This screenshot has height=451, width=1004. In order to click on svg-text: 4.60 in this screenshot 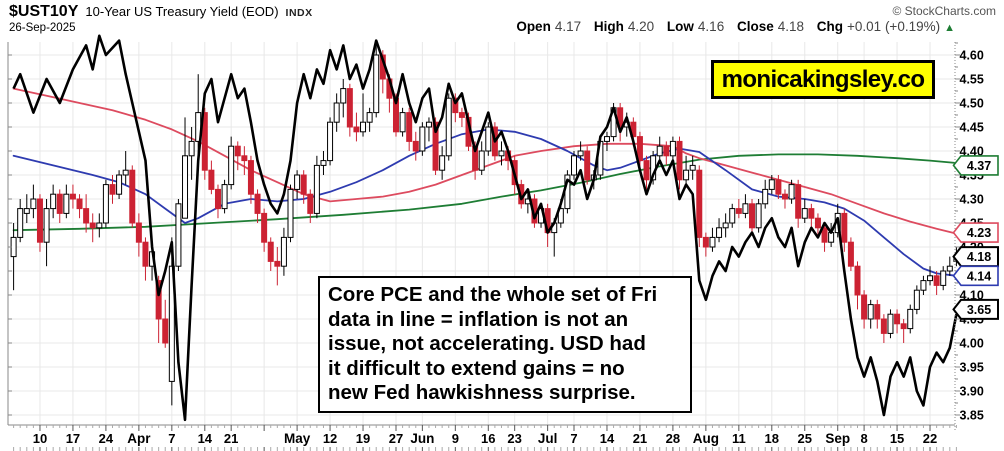, I will do `click(972, 56)`.